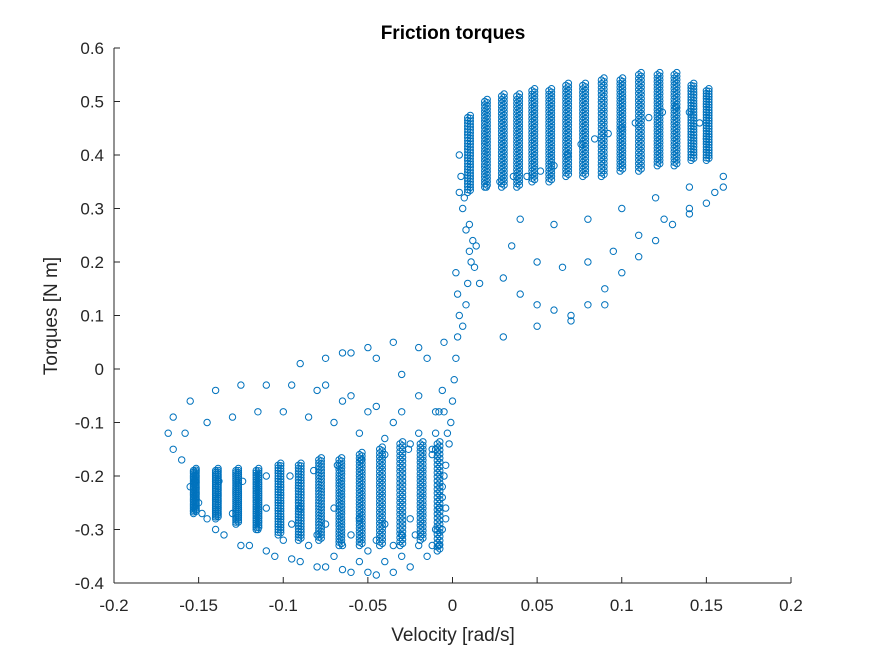  Describe the element at coordinates (92, 48) in the screenshot. I see `y-tick-label: 0.6` at that location.